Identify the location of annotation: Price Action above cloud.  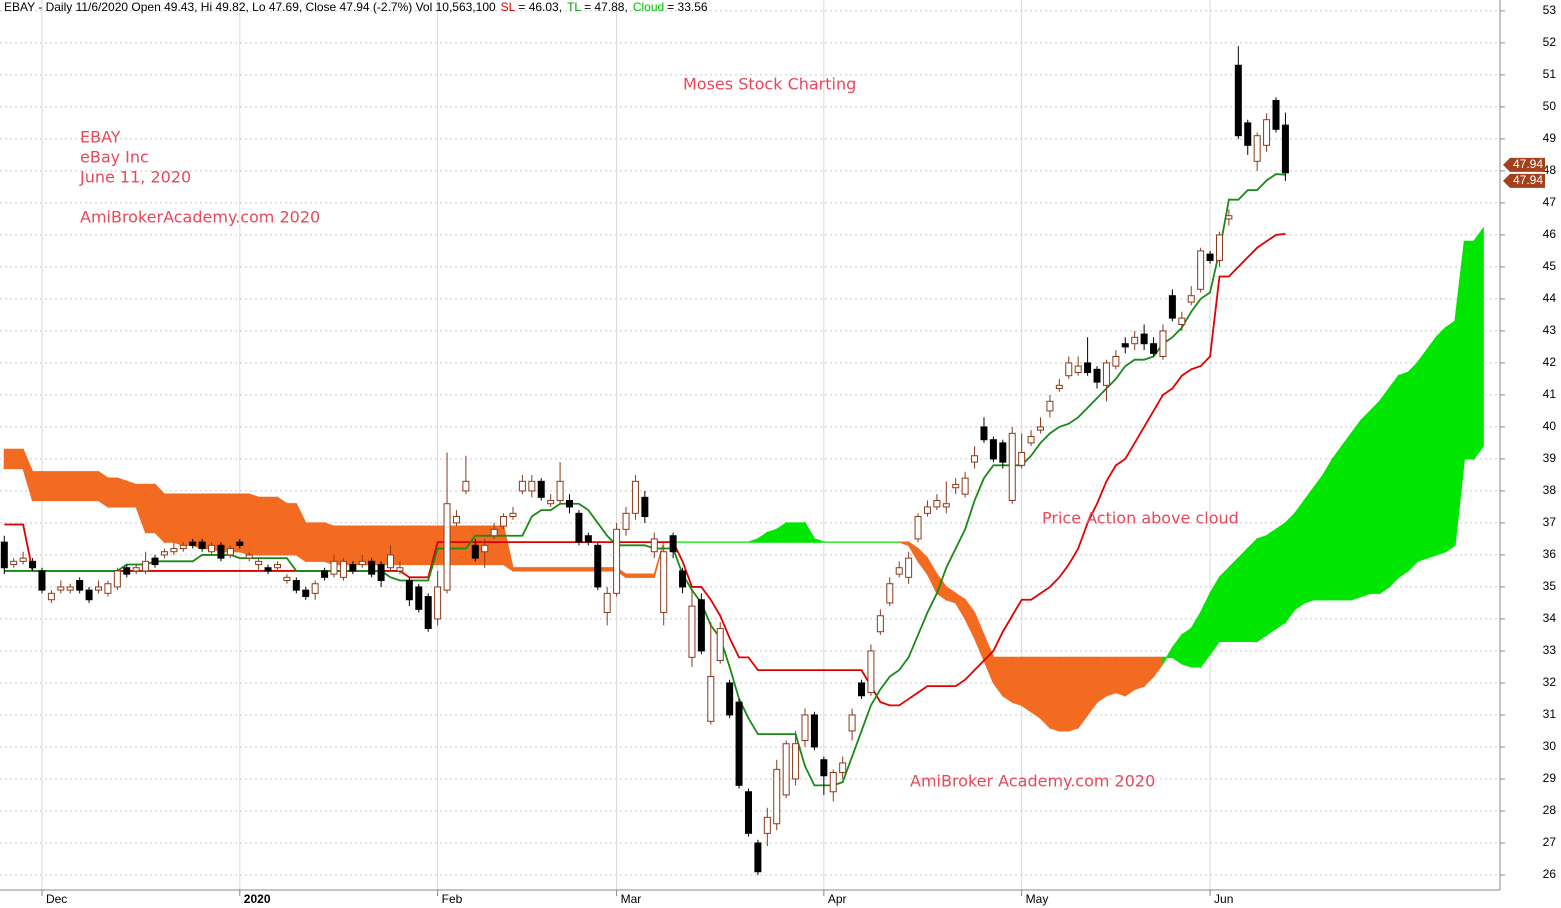
(1140, 518).